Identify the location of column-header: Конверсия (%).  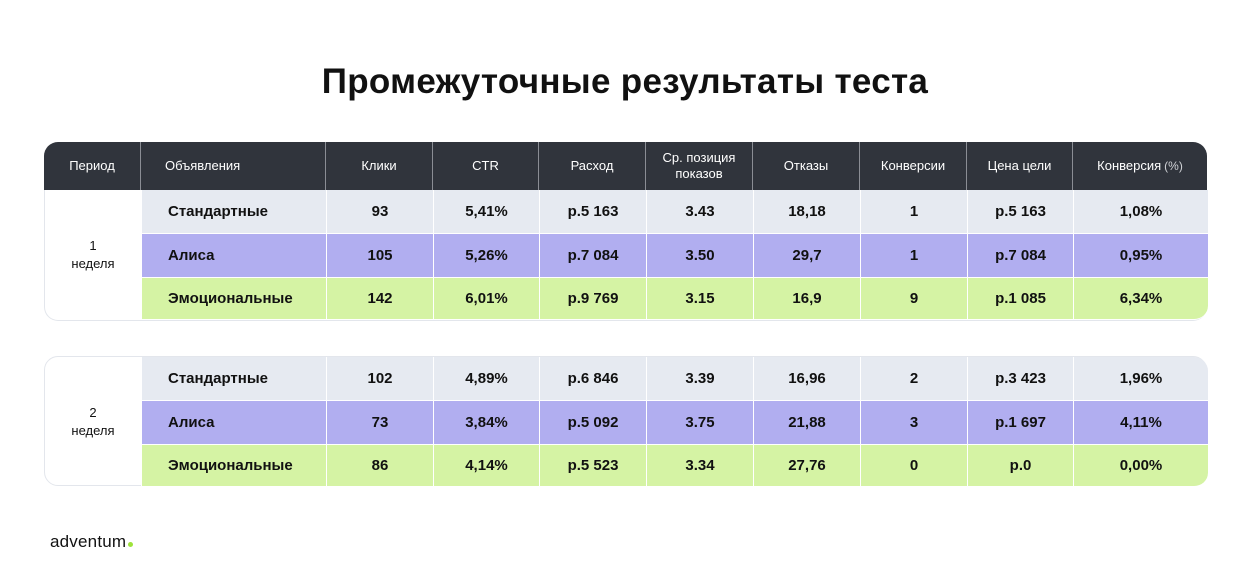
(1139, 166).